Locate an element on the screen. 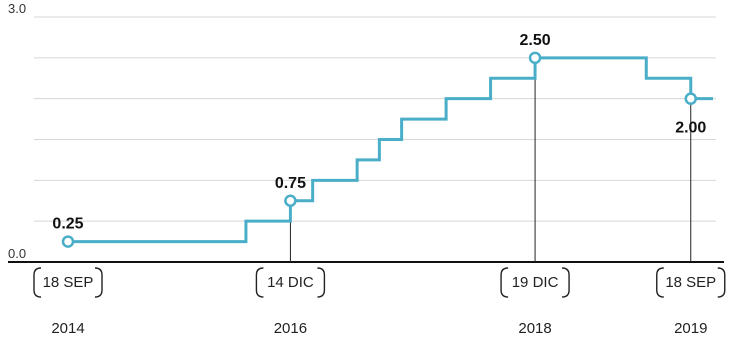  year-label: 2018 is located at coordinates (534, 328).